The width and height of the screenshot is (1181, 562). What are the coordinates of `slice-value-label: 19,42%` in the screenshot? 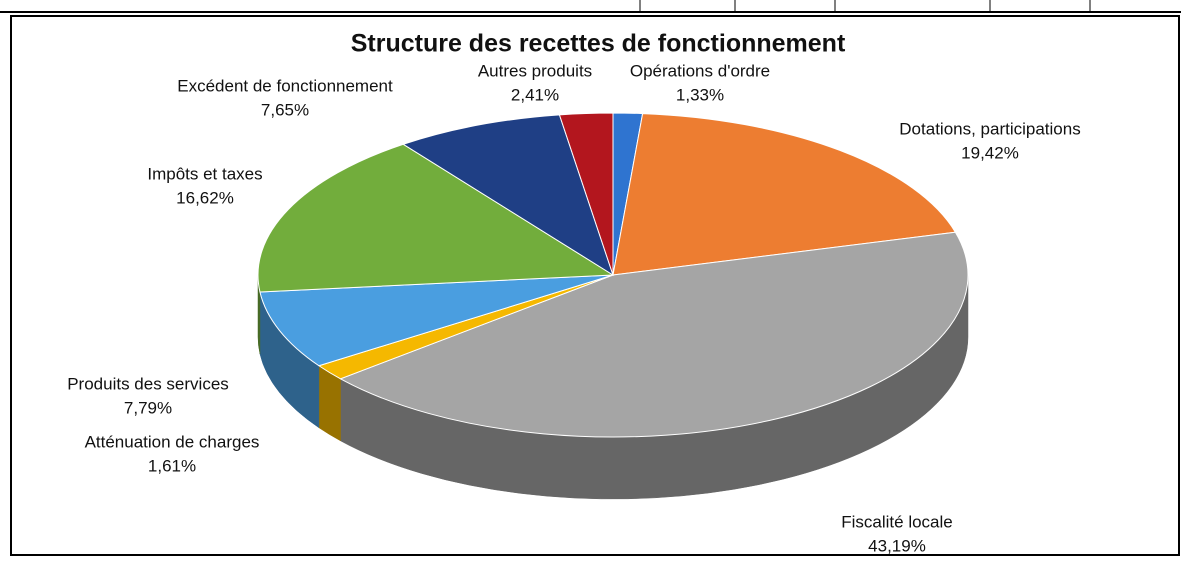 It's located at (990, 152).